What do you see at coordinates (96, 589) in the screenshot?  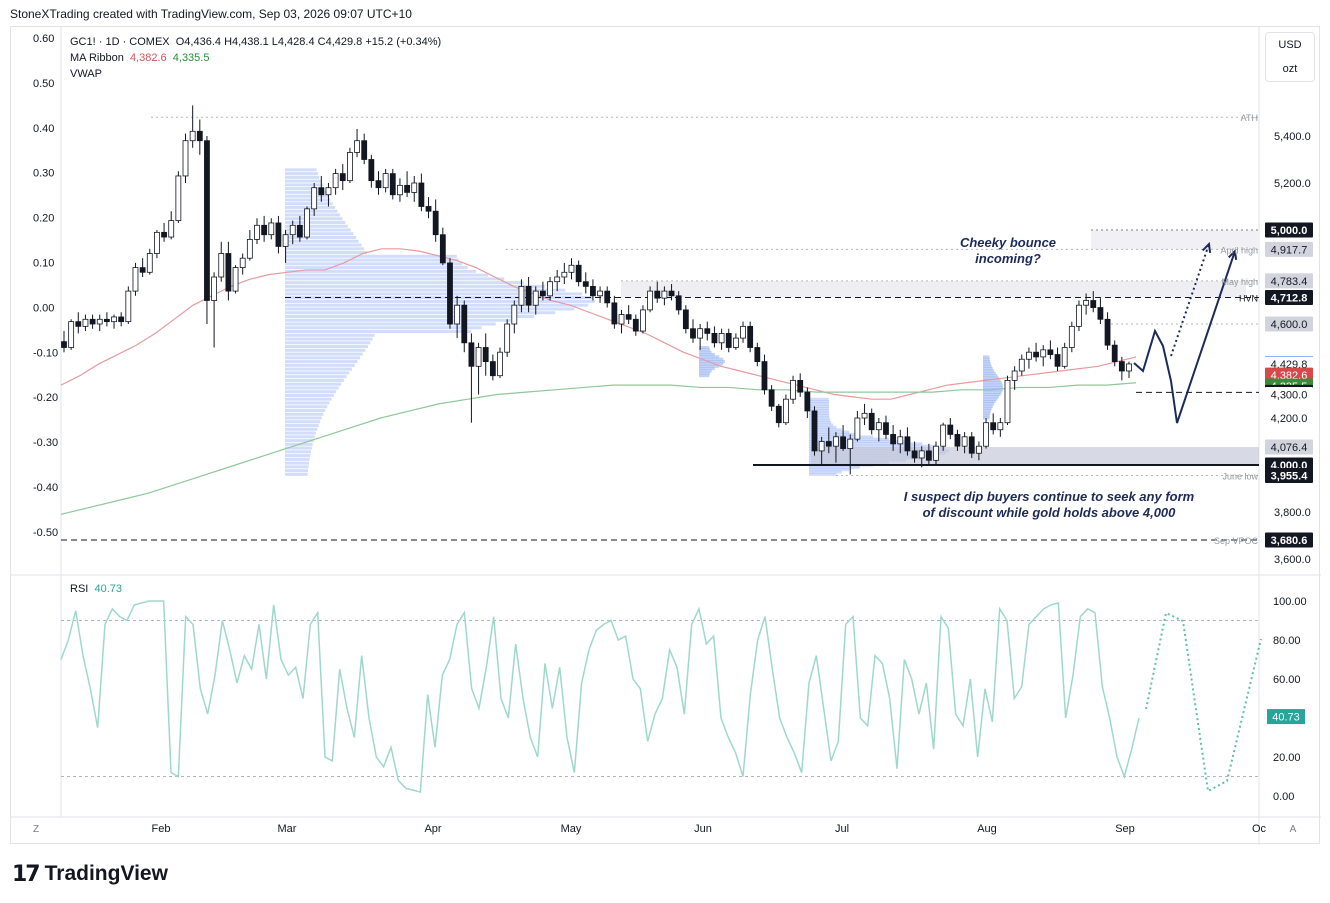 I see `rsi-legend: RSI 40.73` at bounding box center [96, 589].